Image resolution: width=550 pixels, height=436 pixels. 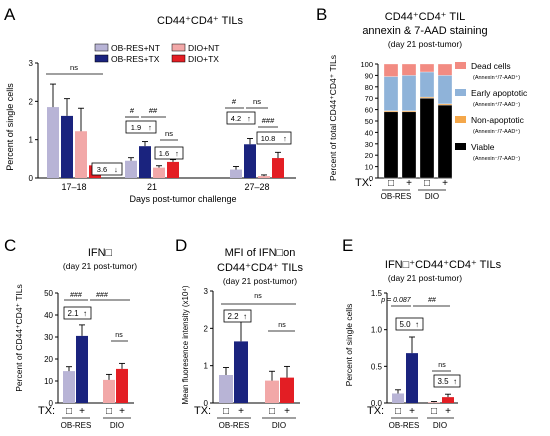 What do you see at coordinates (349, 345) in the screenshot?
I see `panel-e-ylabel: Percent of single cells` at bounding box center [349, 345].